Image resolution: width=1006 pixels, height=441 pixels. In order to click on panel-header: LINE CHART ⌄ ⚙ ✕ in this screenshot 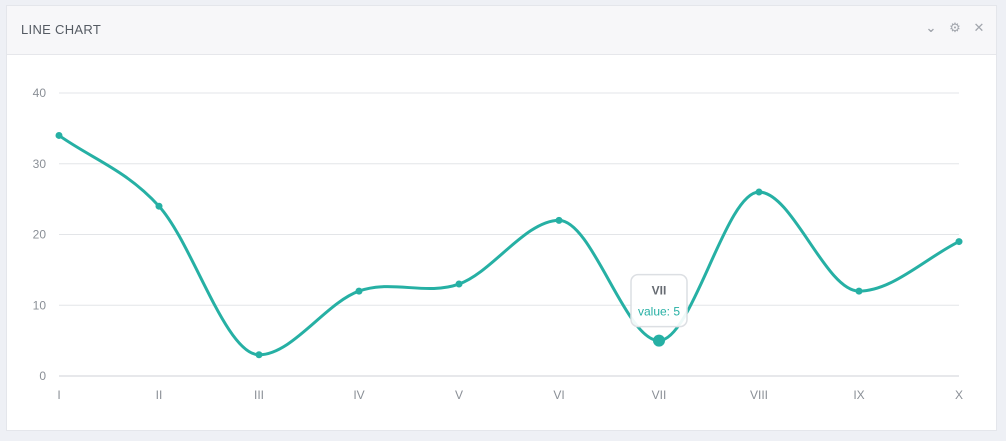, I will do `click(501, 30)`.